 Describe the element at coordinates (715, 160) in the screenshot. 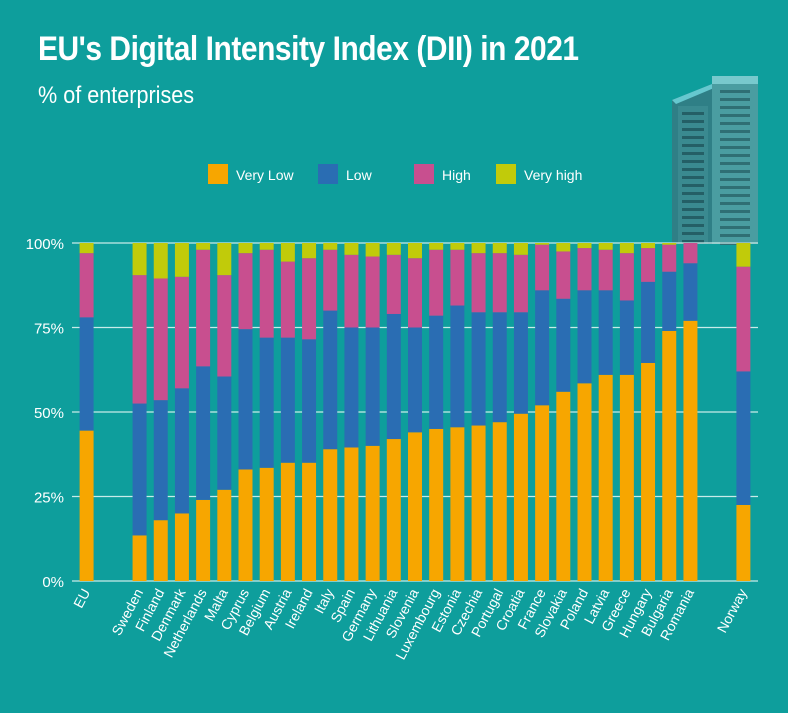

I see `building-illustration` at that location.